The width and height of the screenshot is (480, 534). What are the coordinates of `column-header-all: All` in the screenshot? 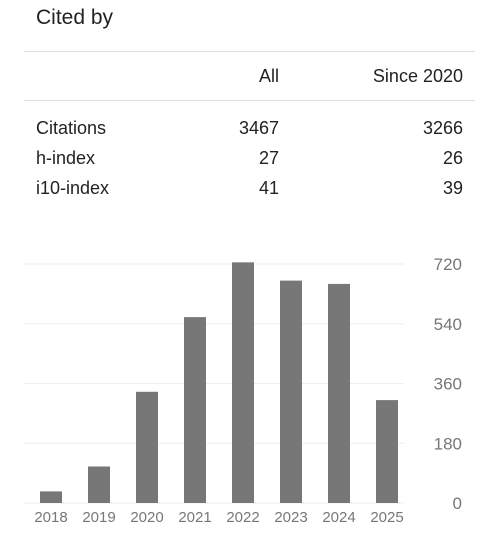 It's located at (268, 76).